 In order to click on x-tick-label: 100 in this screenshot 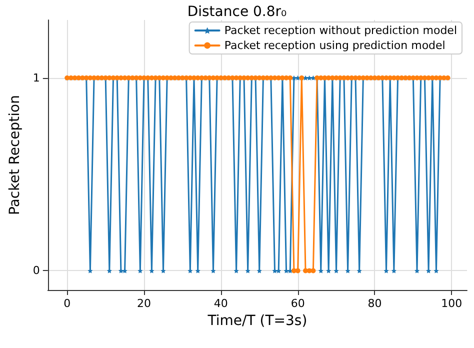, I will do `click(451, 303)`.